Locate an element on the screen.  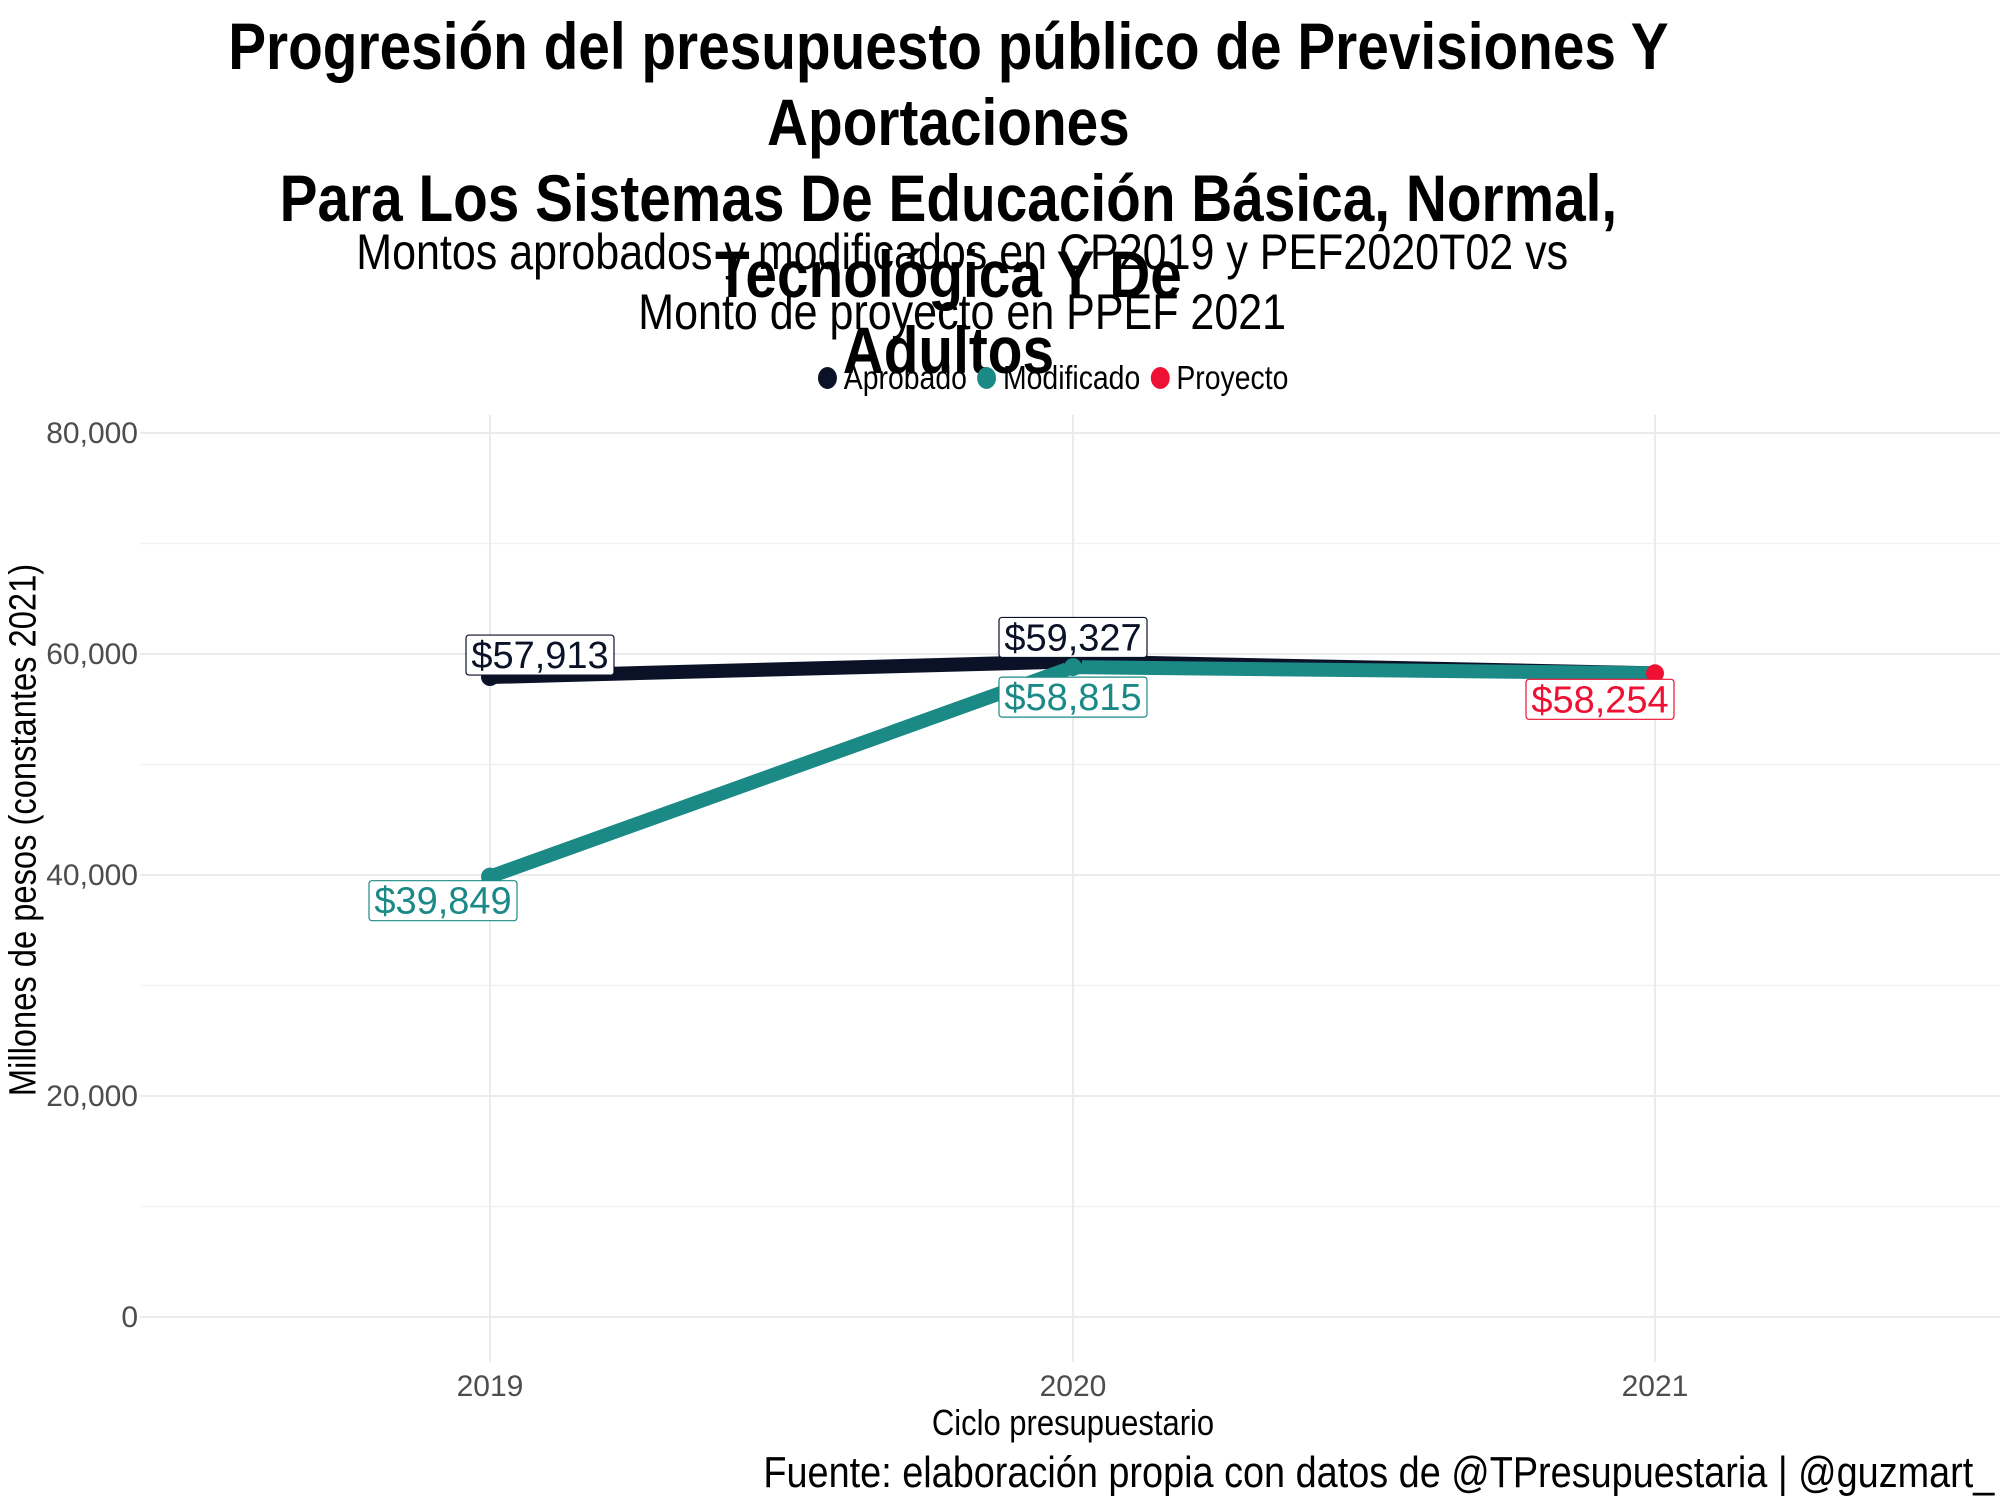
data-label: $57,913 is located at coordinates (539, 656).